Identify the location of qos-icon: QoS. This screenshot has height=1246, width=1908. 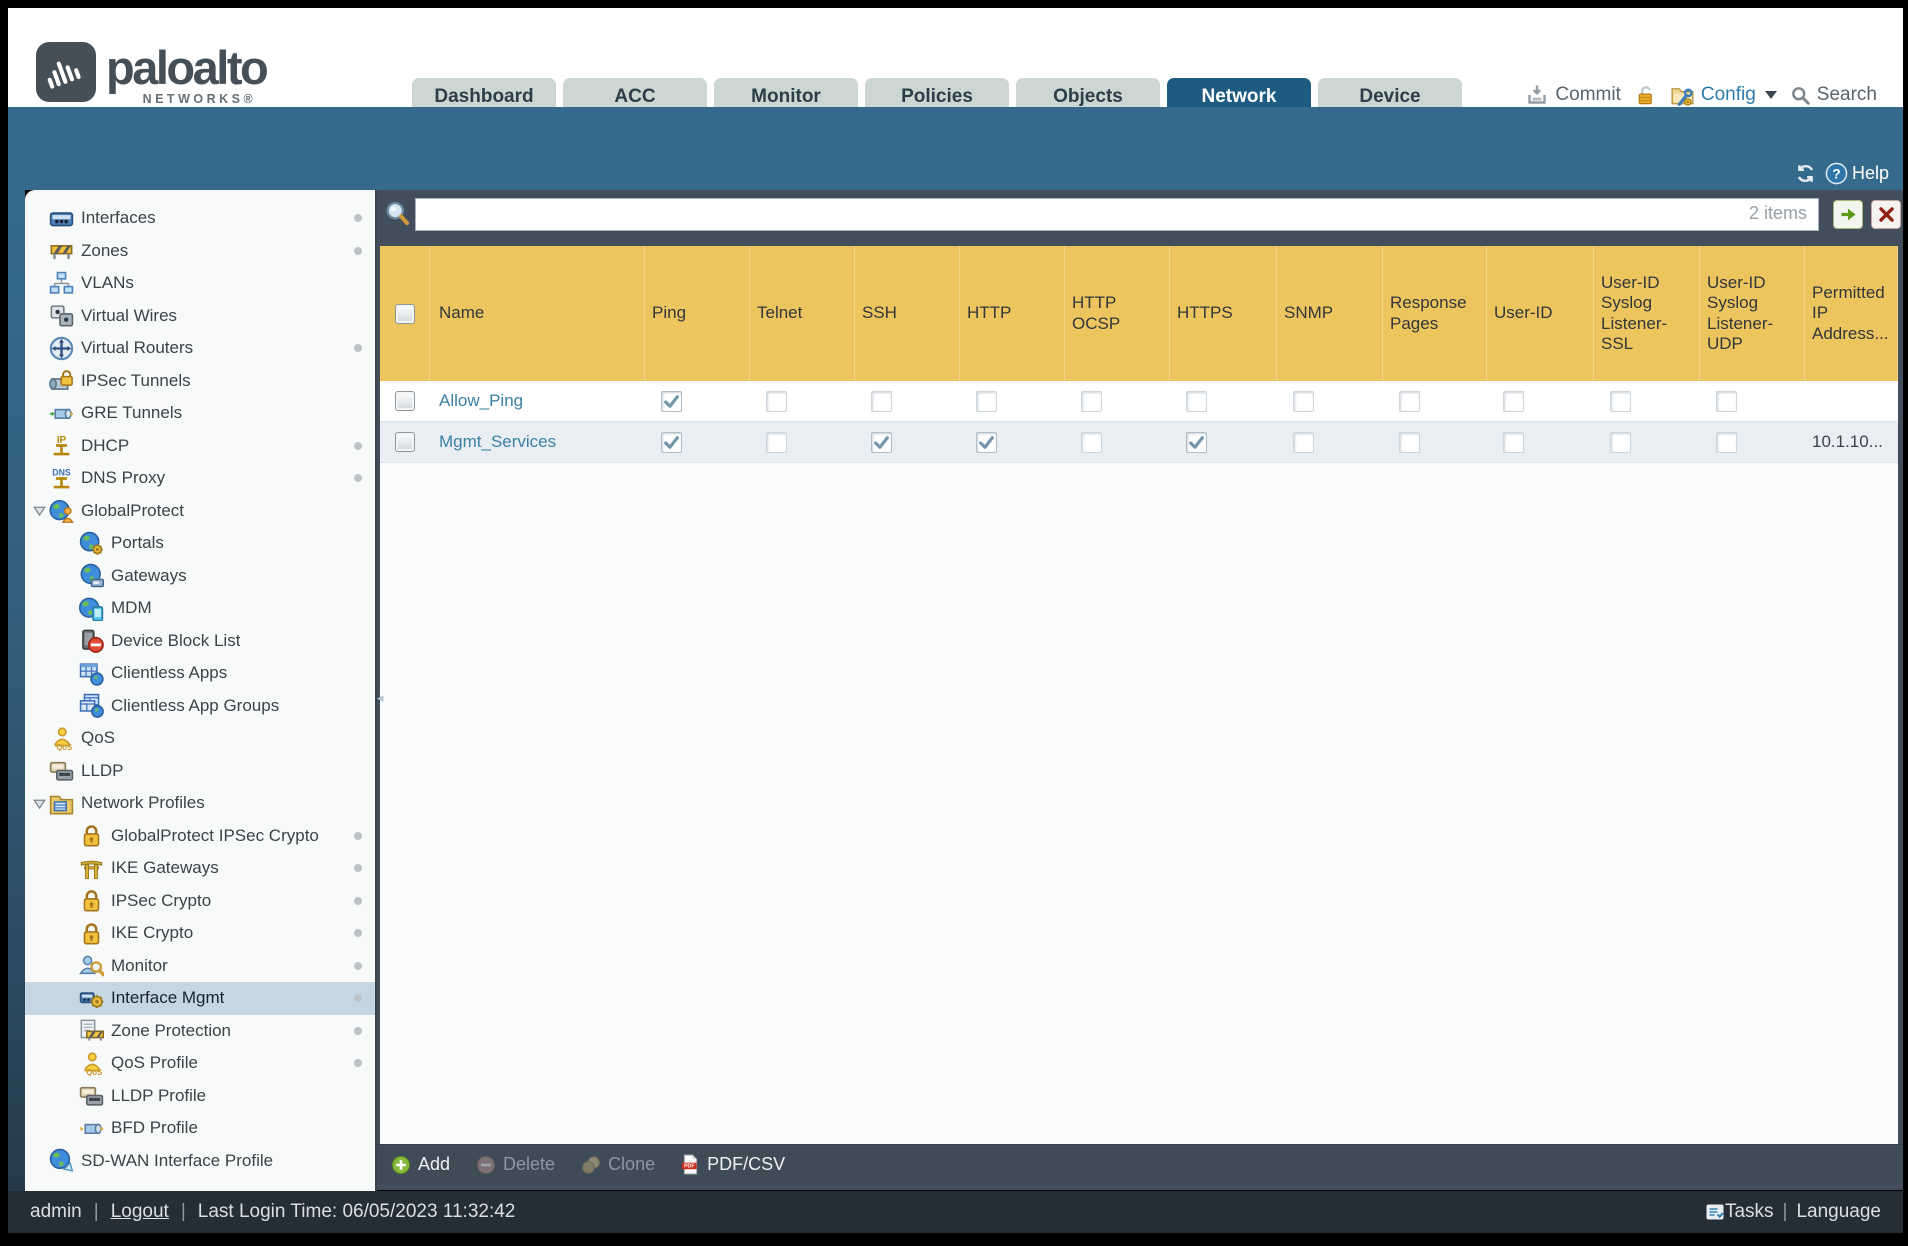
(61, 738).